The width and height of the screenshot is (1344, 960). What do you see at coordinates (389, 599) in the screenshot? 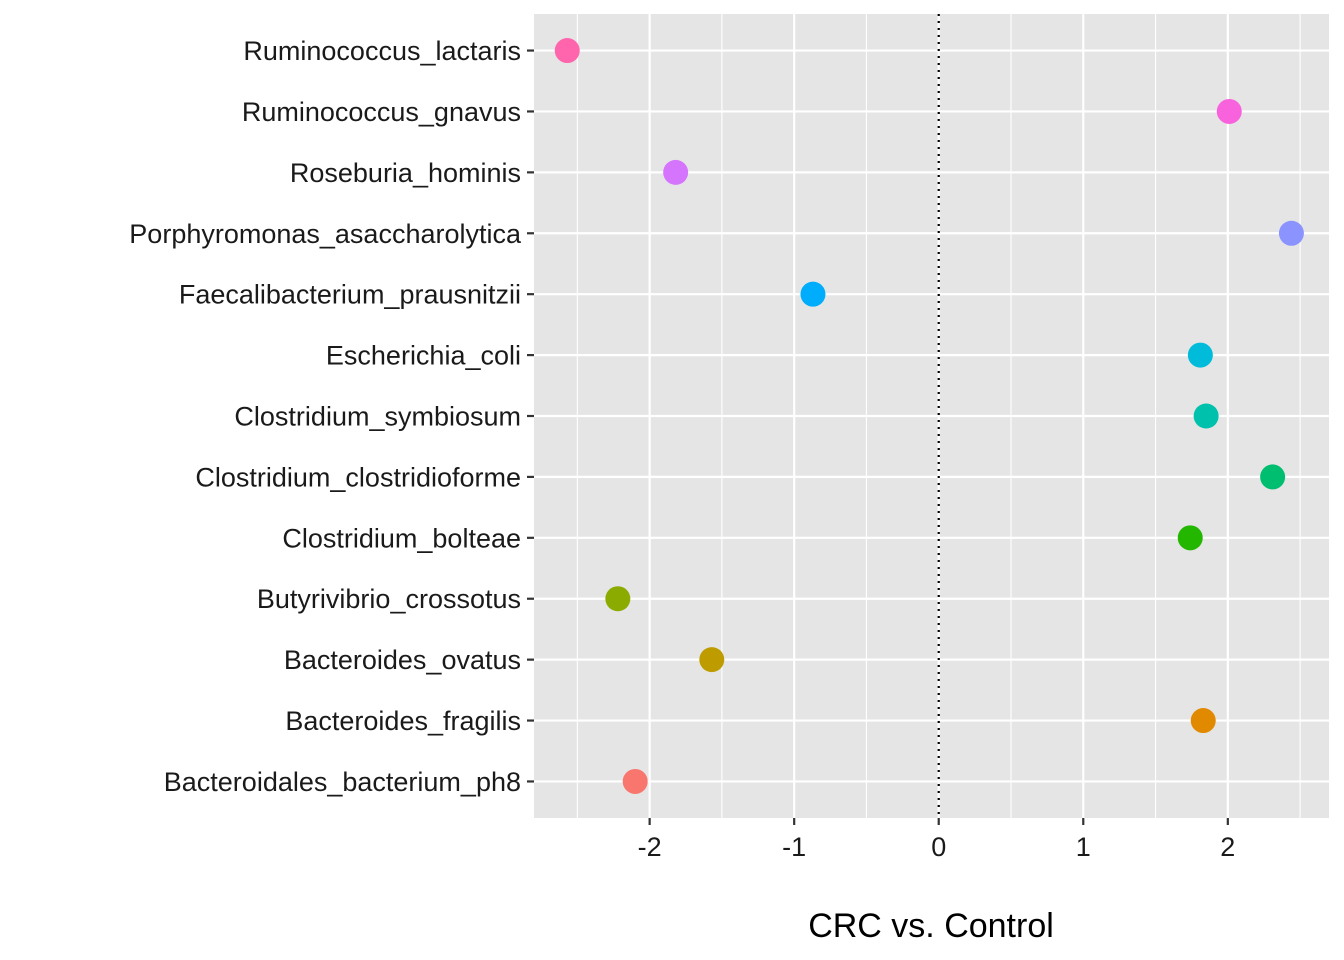
I see `y-tick-label: Butyrivibrio_crossotus` at bounding box center [389, 599].